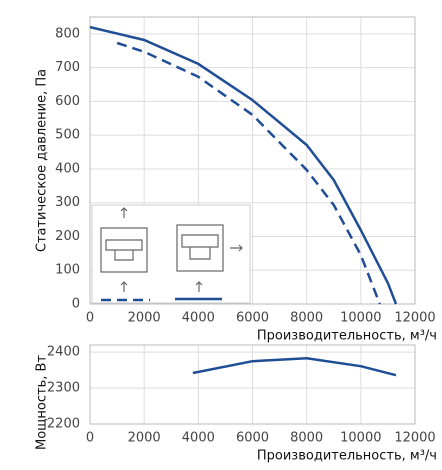  What do you see at coordinates (76, 304) in the screenshot?
I see `y-tick-label: 0` at bounding box center [76, 304].